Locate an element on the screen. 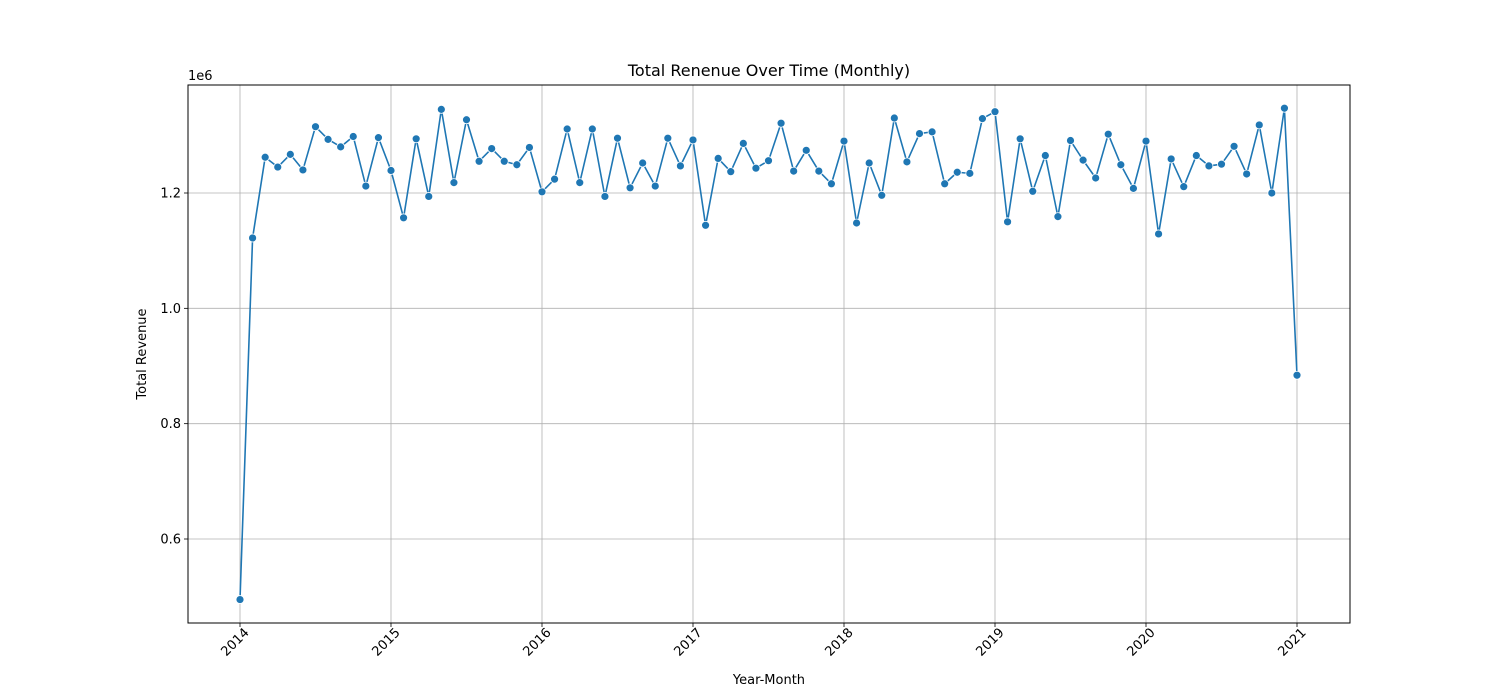 Image resolution: width=1500 pixels, height=700 pixels. y-axis-title: Total Revenue is located at coordinates (142, 354).